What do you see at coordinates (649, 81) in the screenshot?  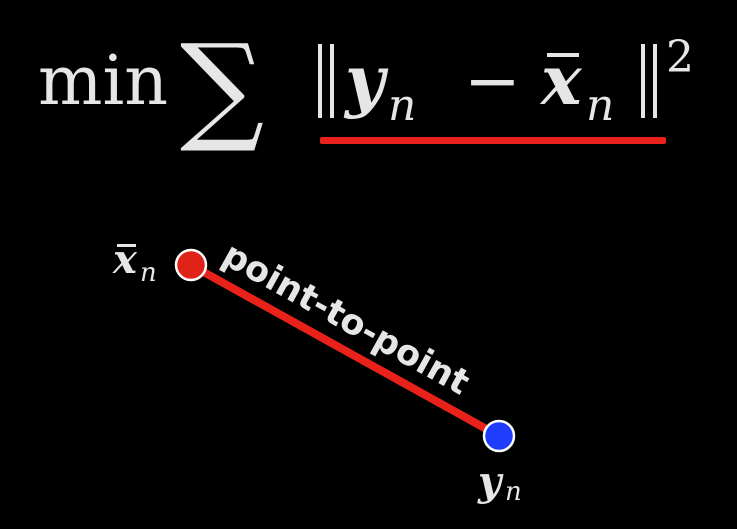 I see `norm-right-bars` at bounding box center [649, 81].